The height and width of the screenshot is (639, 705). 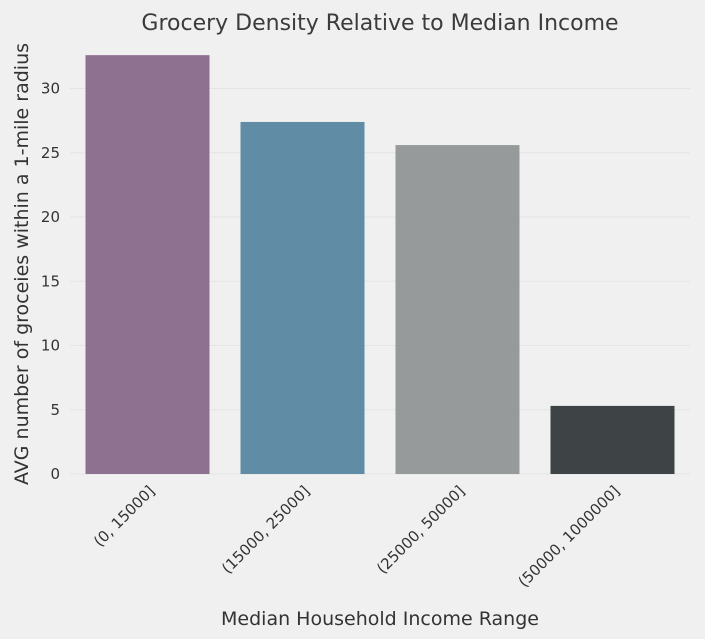 I want to click on y-tick-label: 0, so click(x=55, y=474).